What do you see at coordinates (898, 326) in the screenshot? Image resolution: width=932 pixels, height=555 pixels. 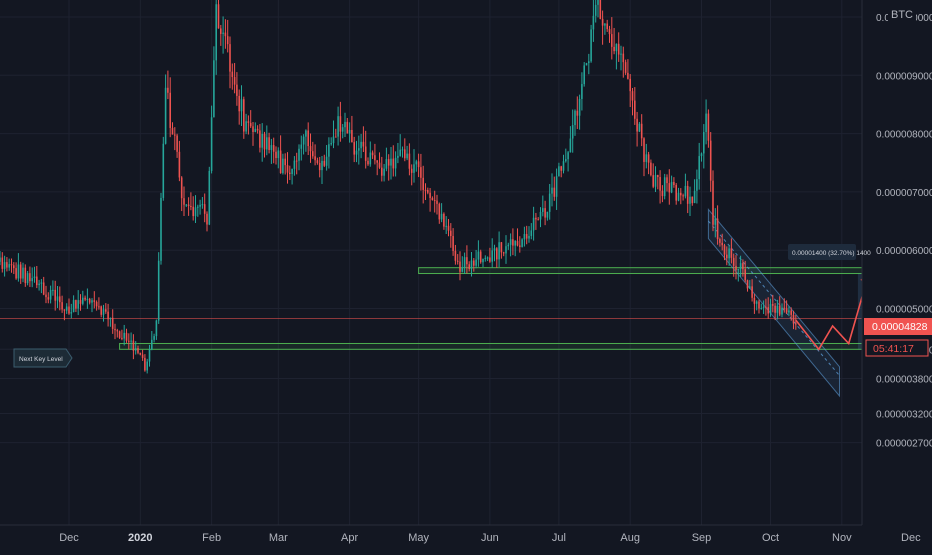 I see `price-badge-value-bg` at bounding box center [898, 326].